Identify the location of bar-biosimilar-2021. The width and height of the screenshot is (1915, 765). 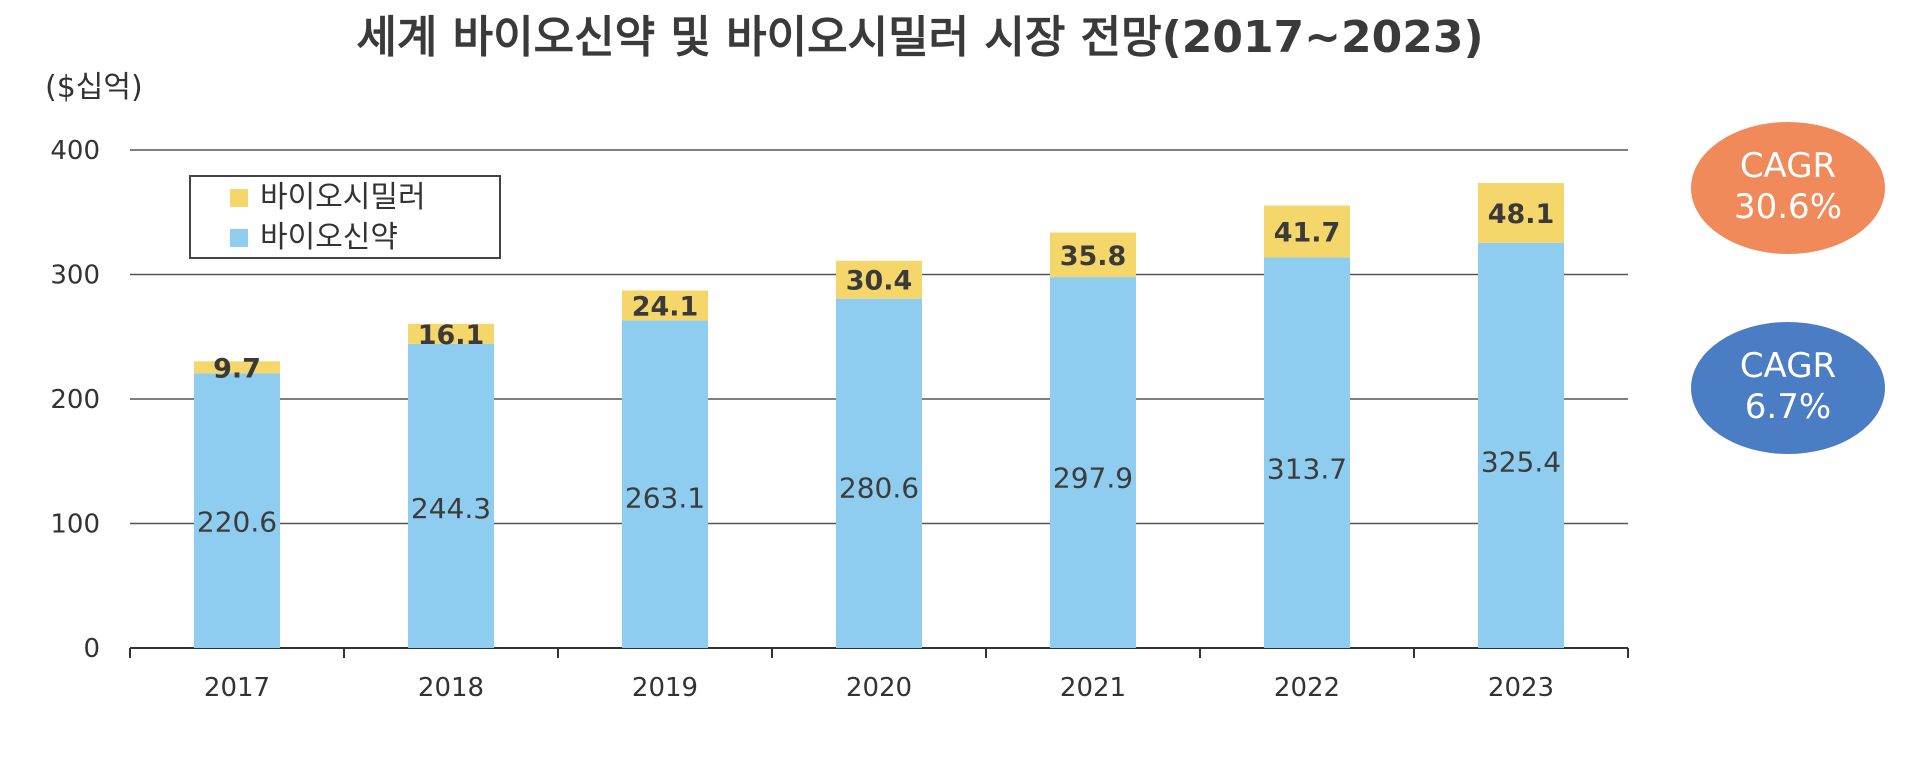
(1093, 255).